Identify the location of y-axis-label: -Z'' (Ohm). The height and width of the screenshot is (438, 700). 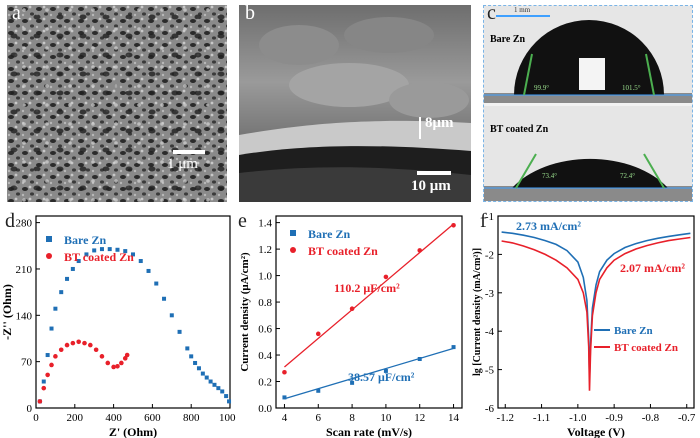
(7, 312).